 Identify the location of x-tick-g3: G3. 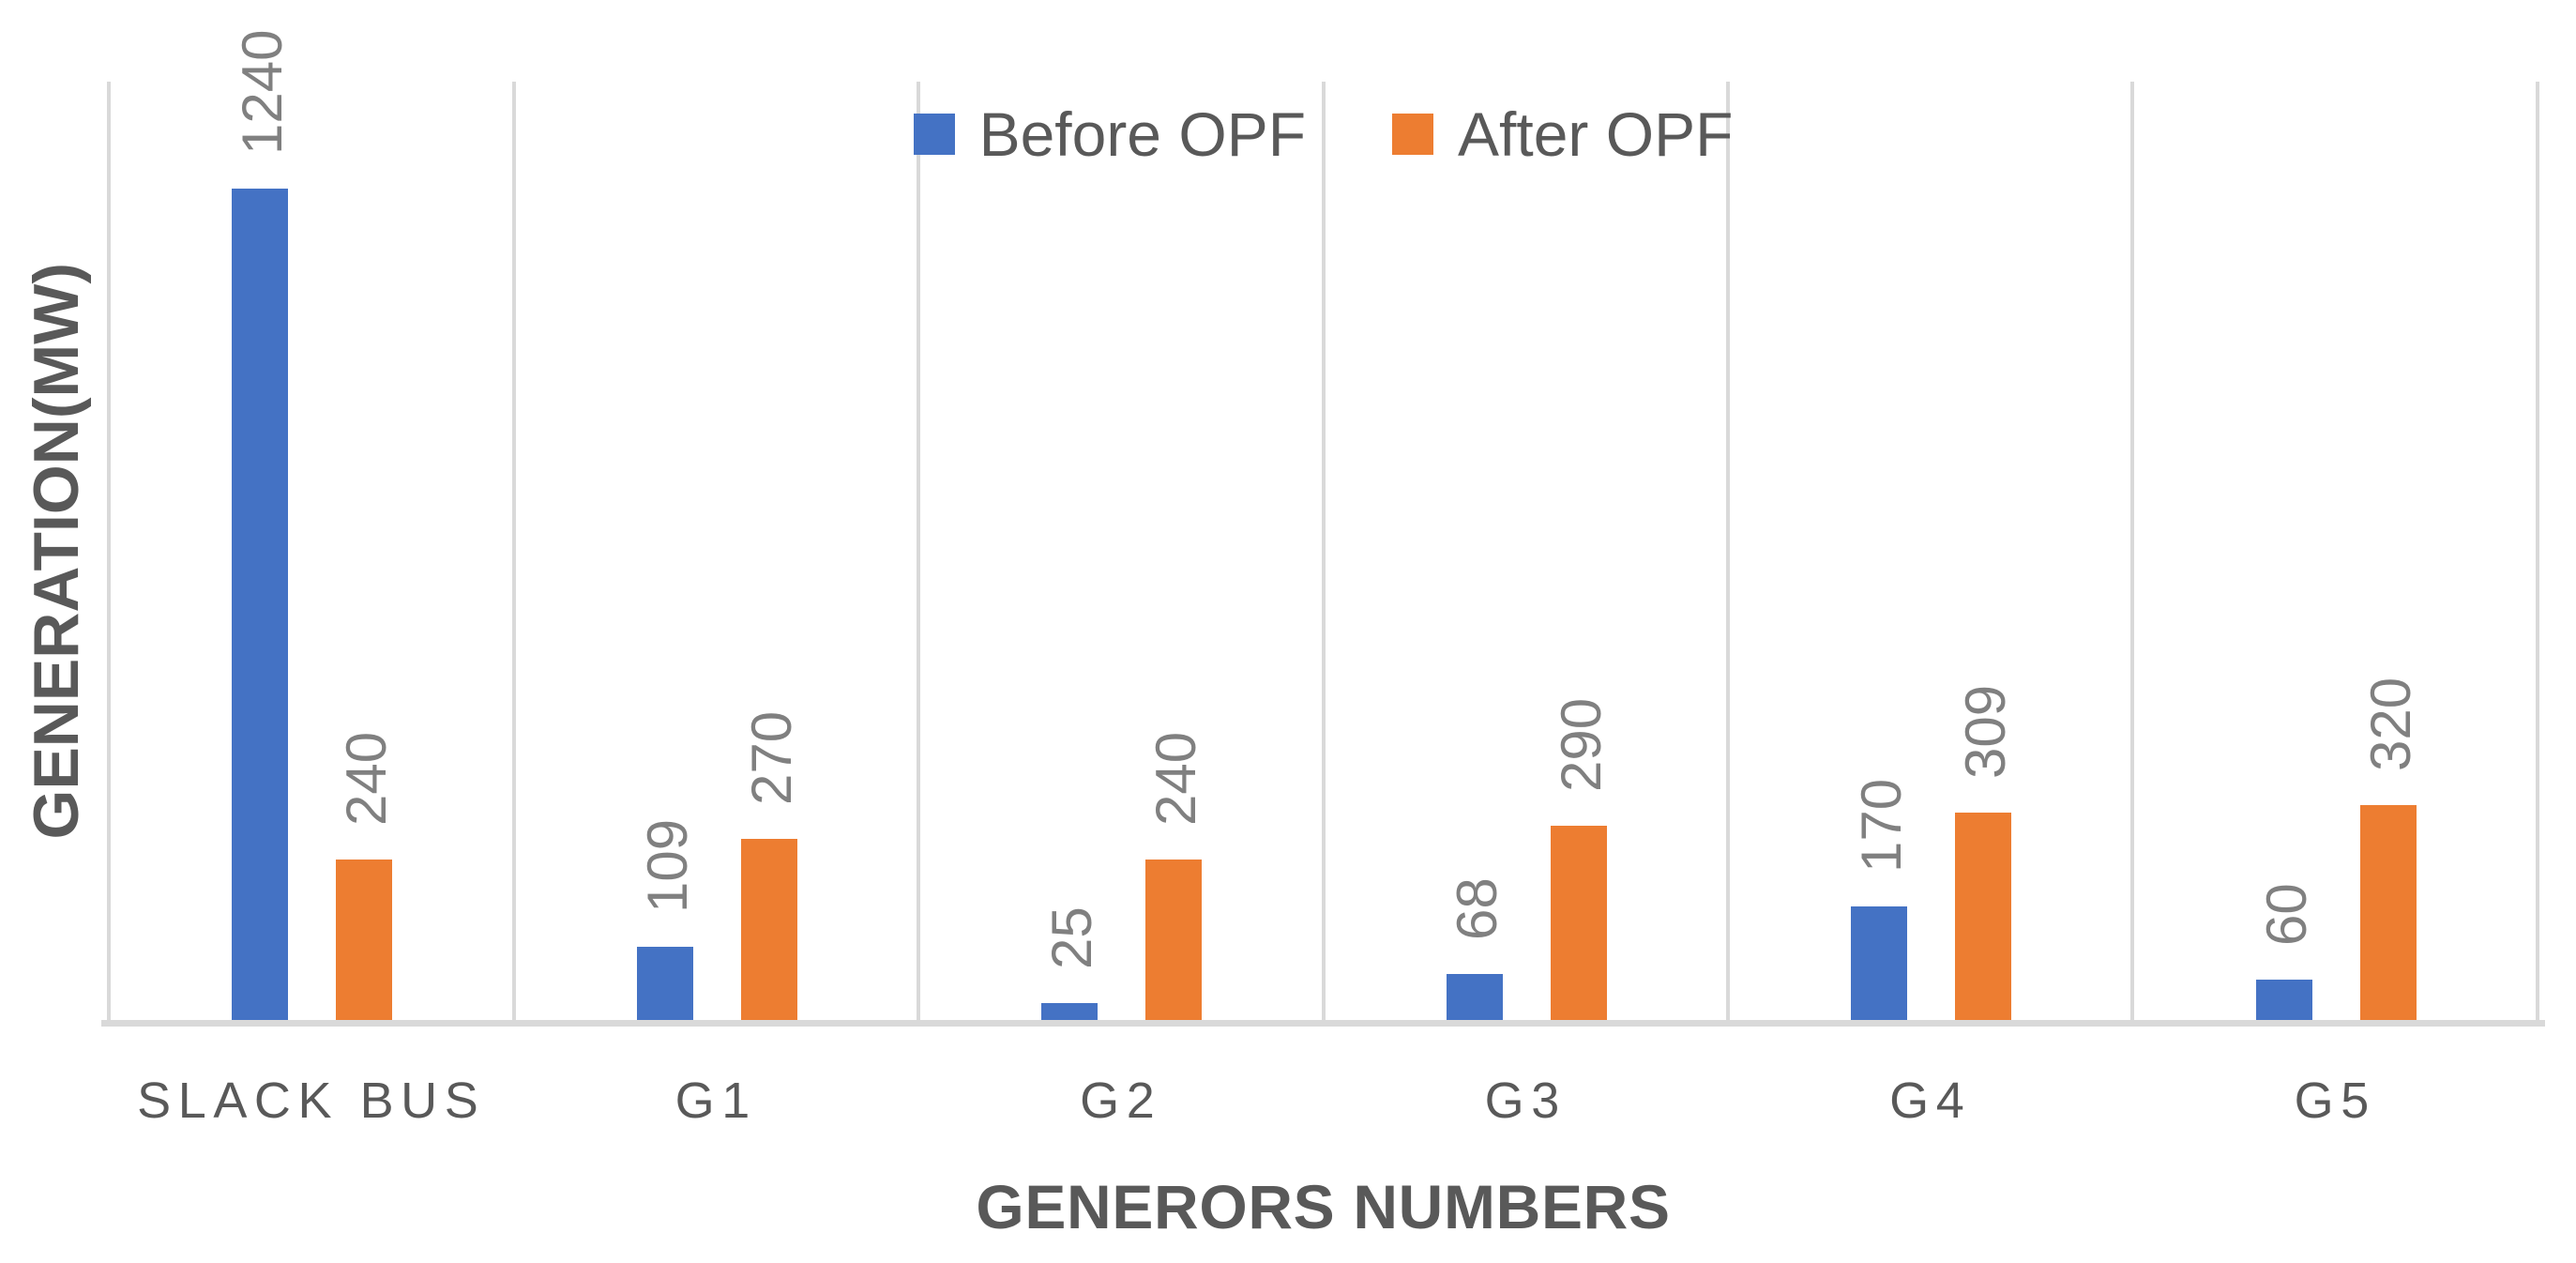
(1525, 1101).